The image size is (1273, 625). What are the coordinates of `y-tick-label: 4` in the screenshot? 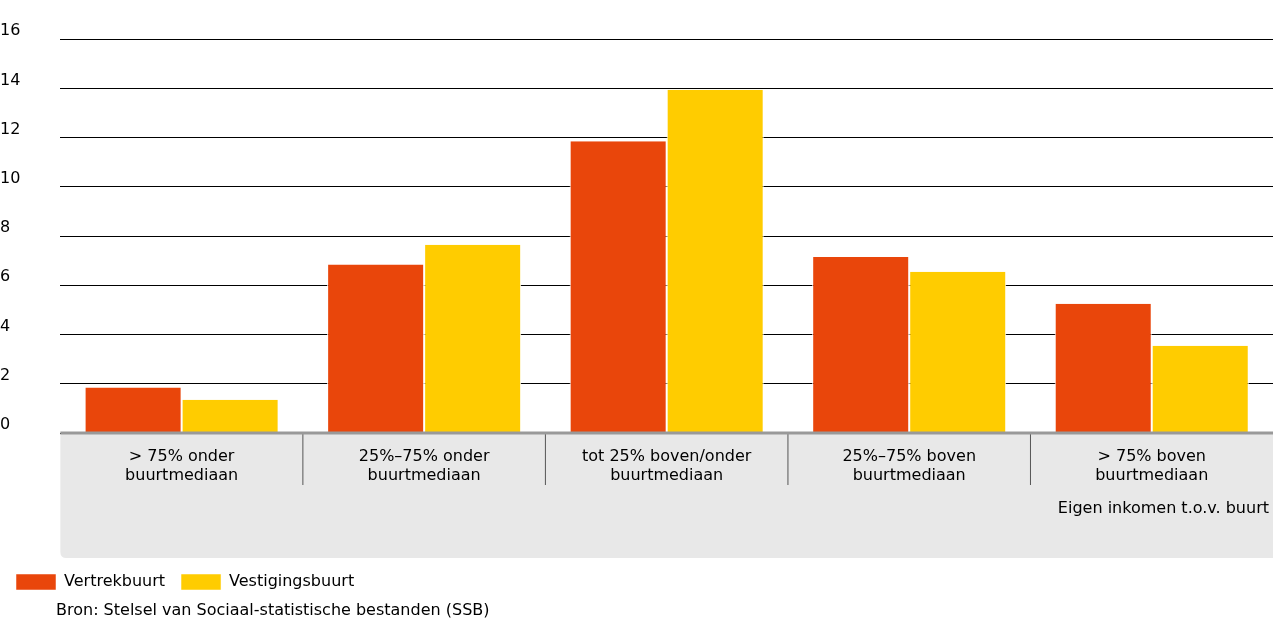 It's located at (5, 325).